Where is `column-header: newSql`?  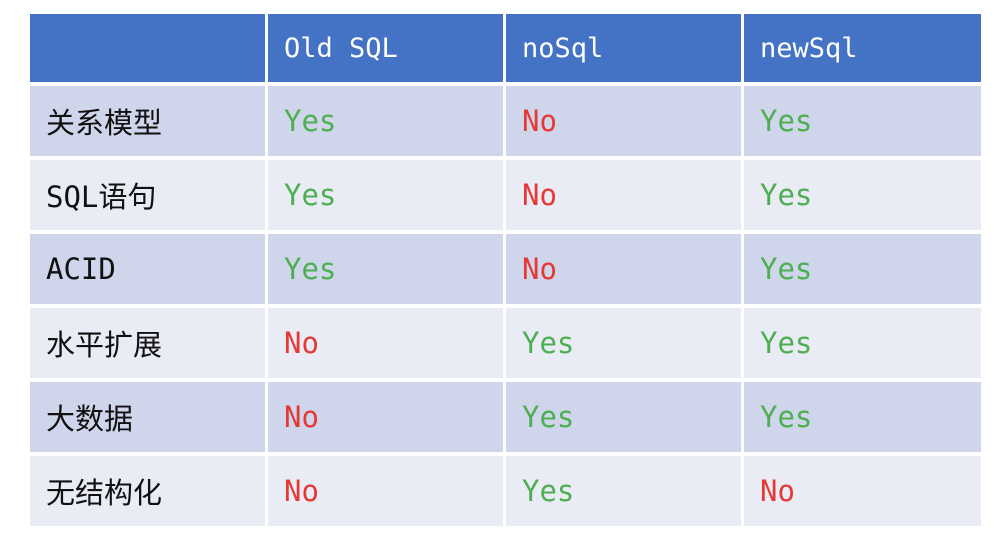 column-header: newSql is located at coordinates (862, 48).